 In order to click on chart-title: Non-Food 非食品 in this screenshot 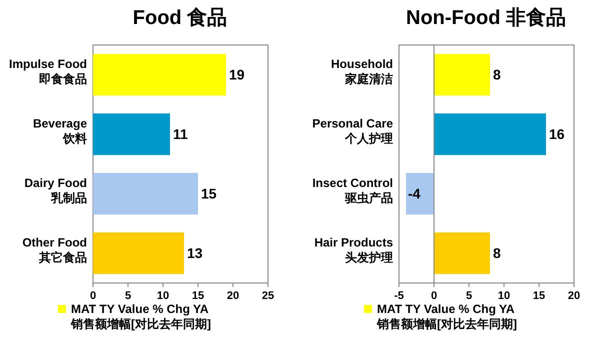, I will do `click(486, 18)`.